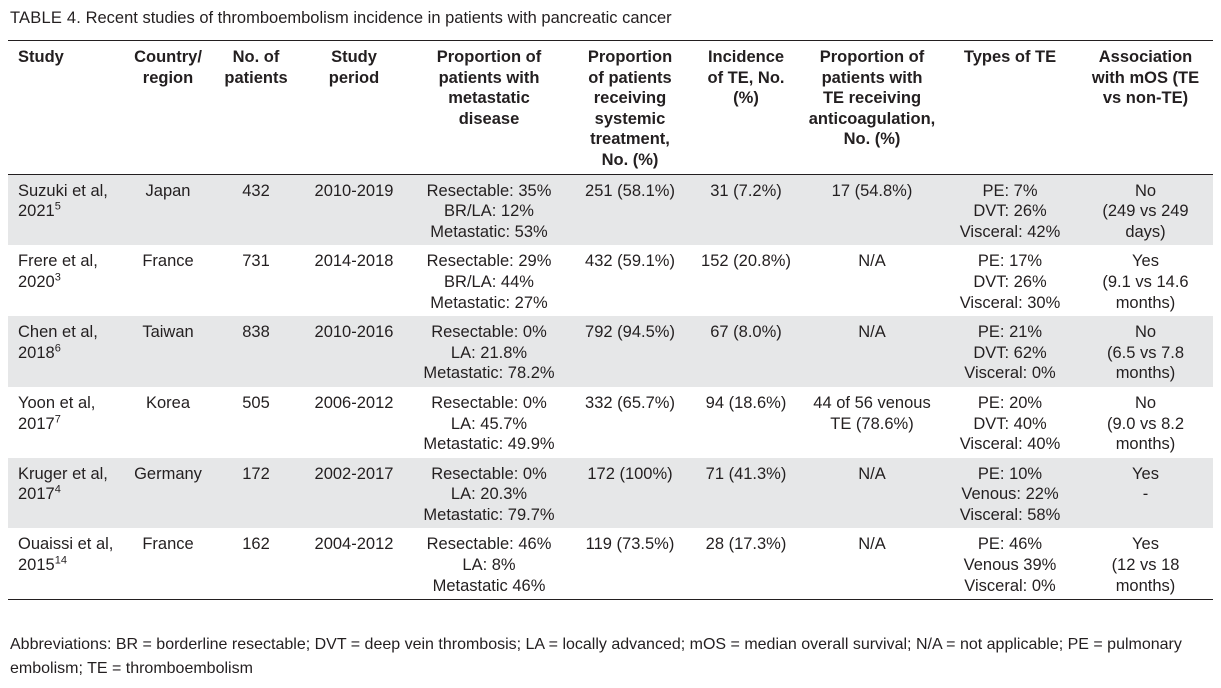 The width and height of the screenshot is (1221, 688). I want to click on cell-line: Resectable: 46%, so click(489, 544).